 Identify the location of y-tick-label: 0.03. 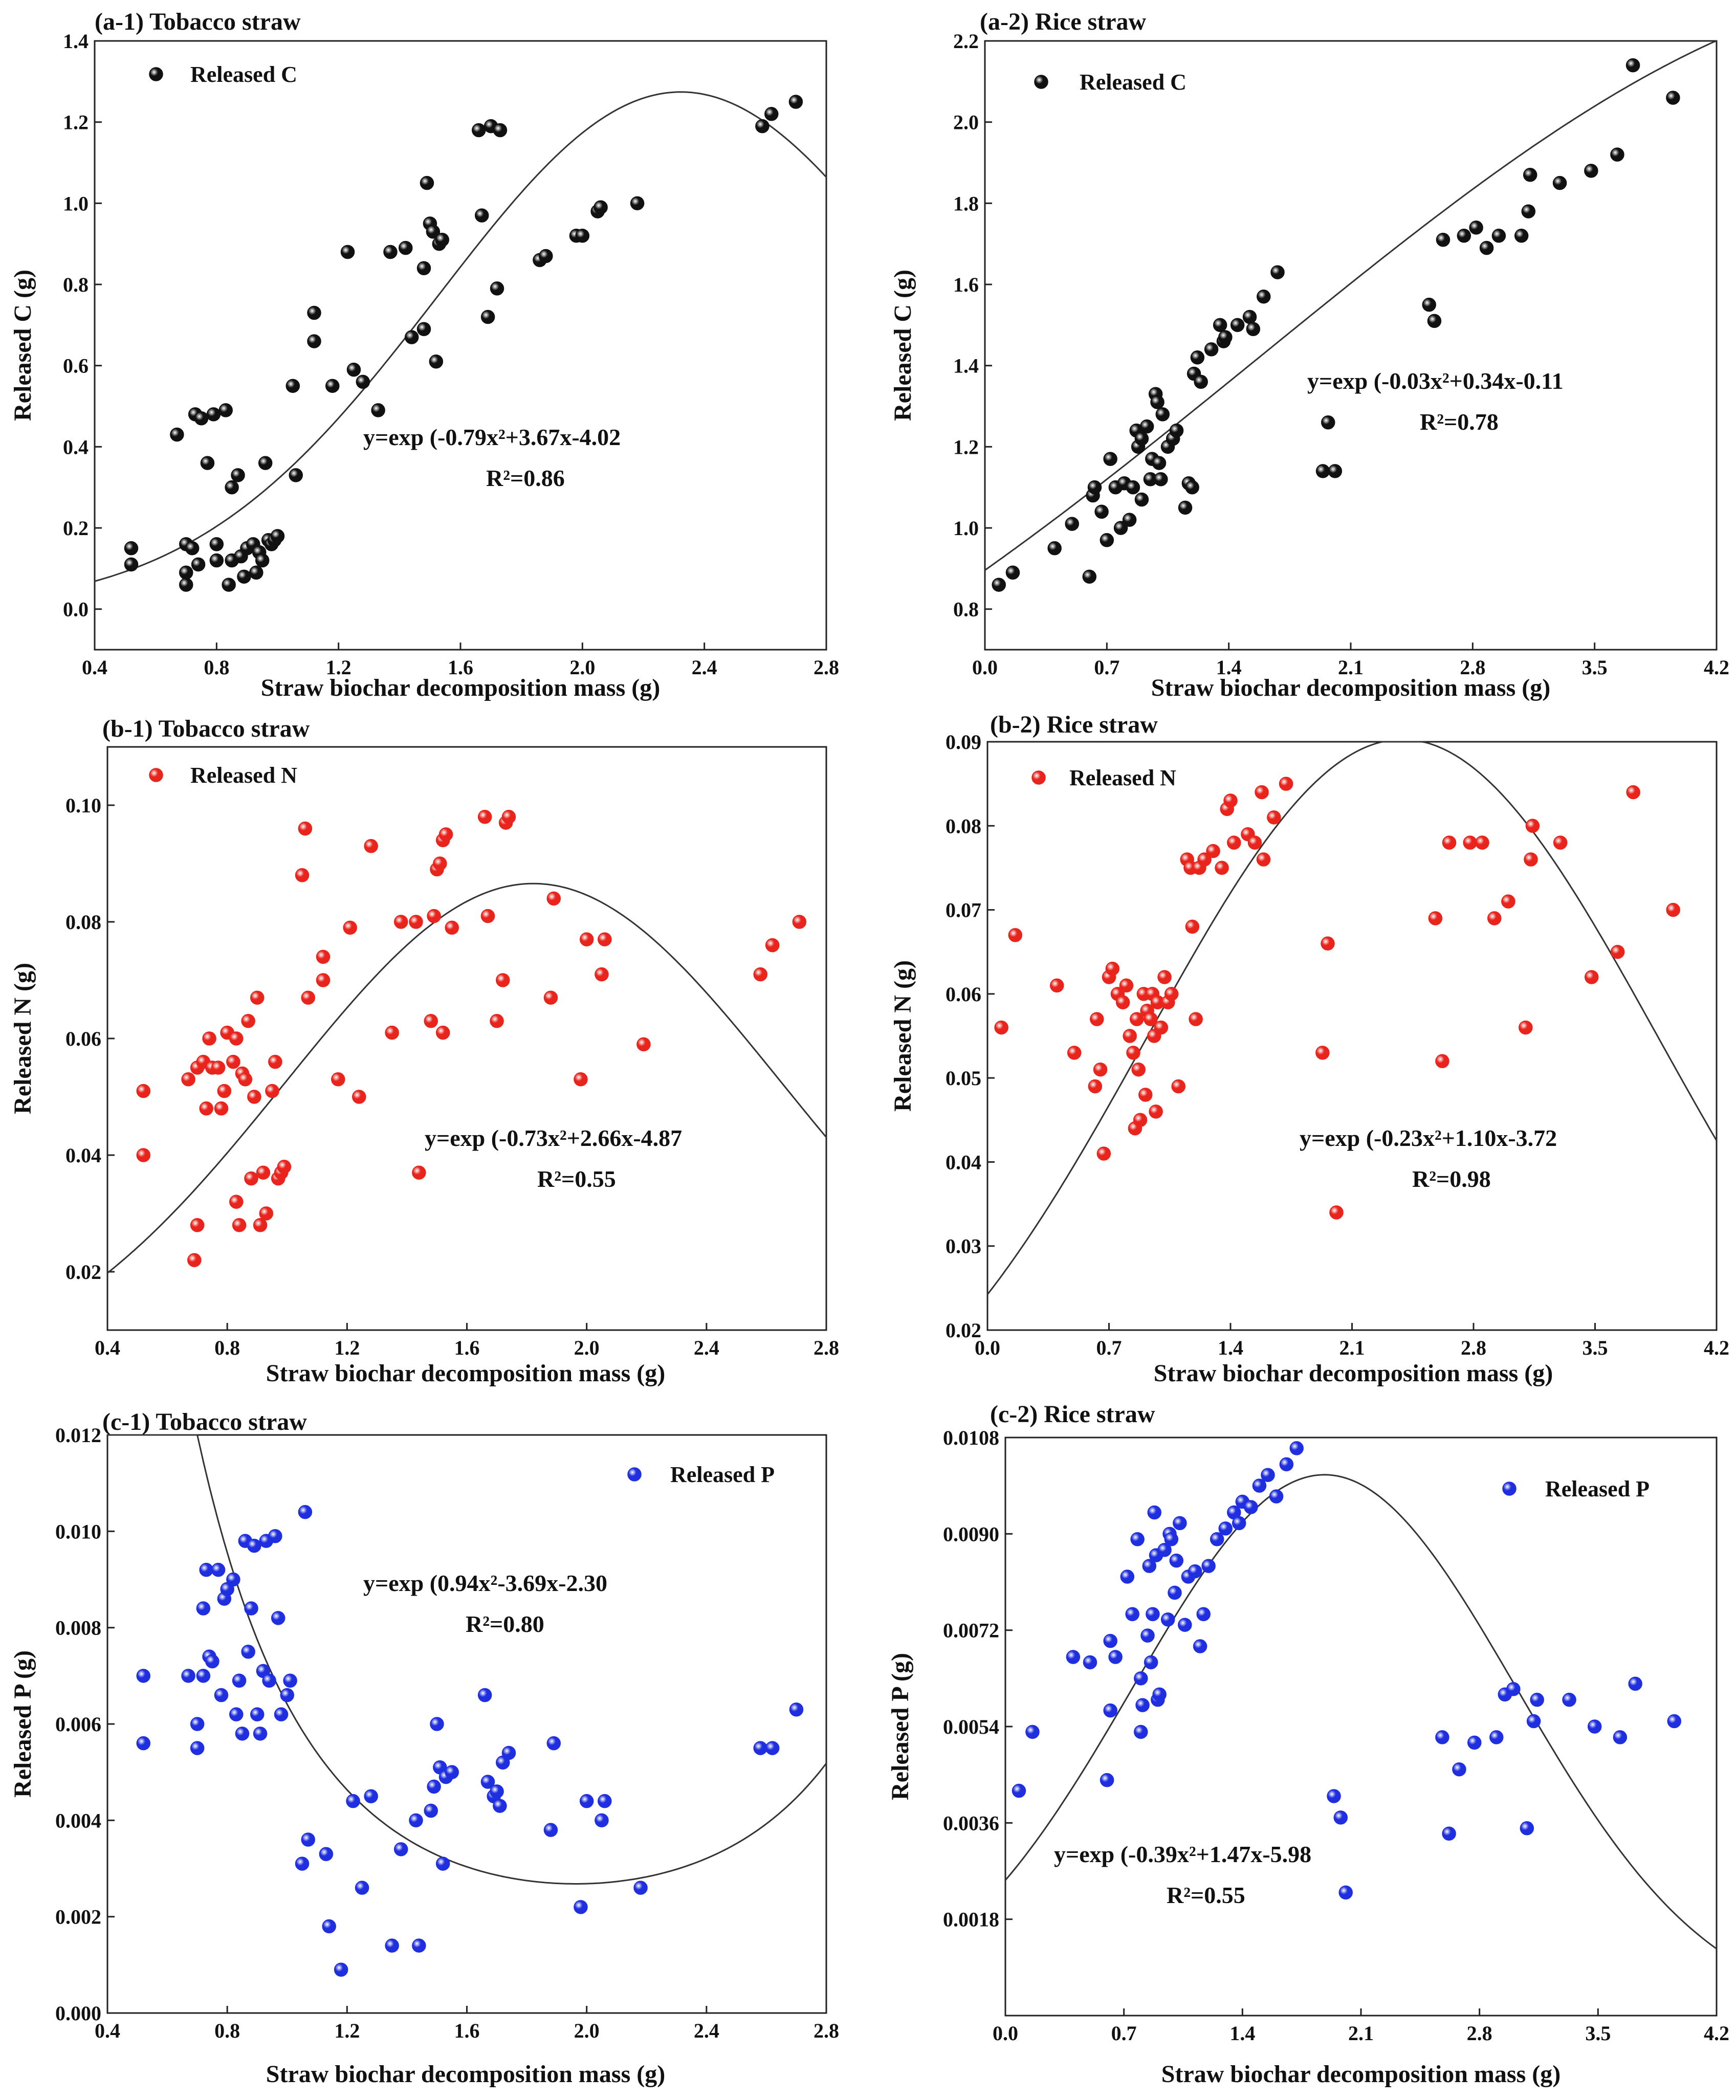
(963, 1246).